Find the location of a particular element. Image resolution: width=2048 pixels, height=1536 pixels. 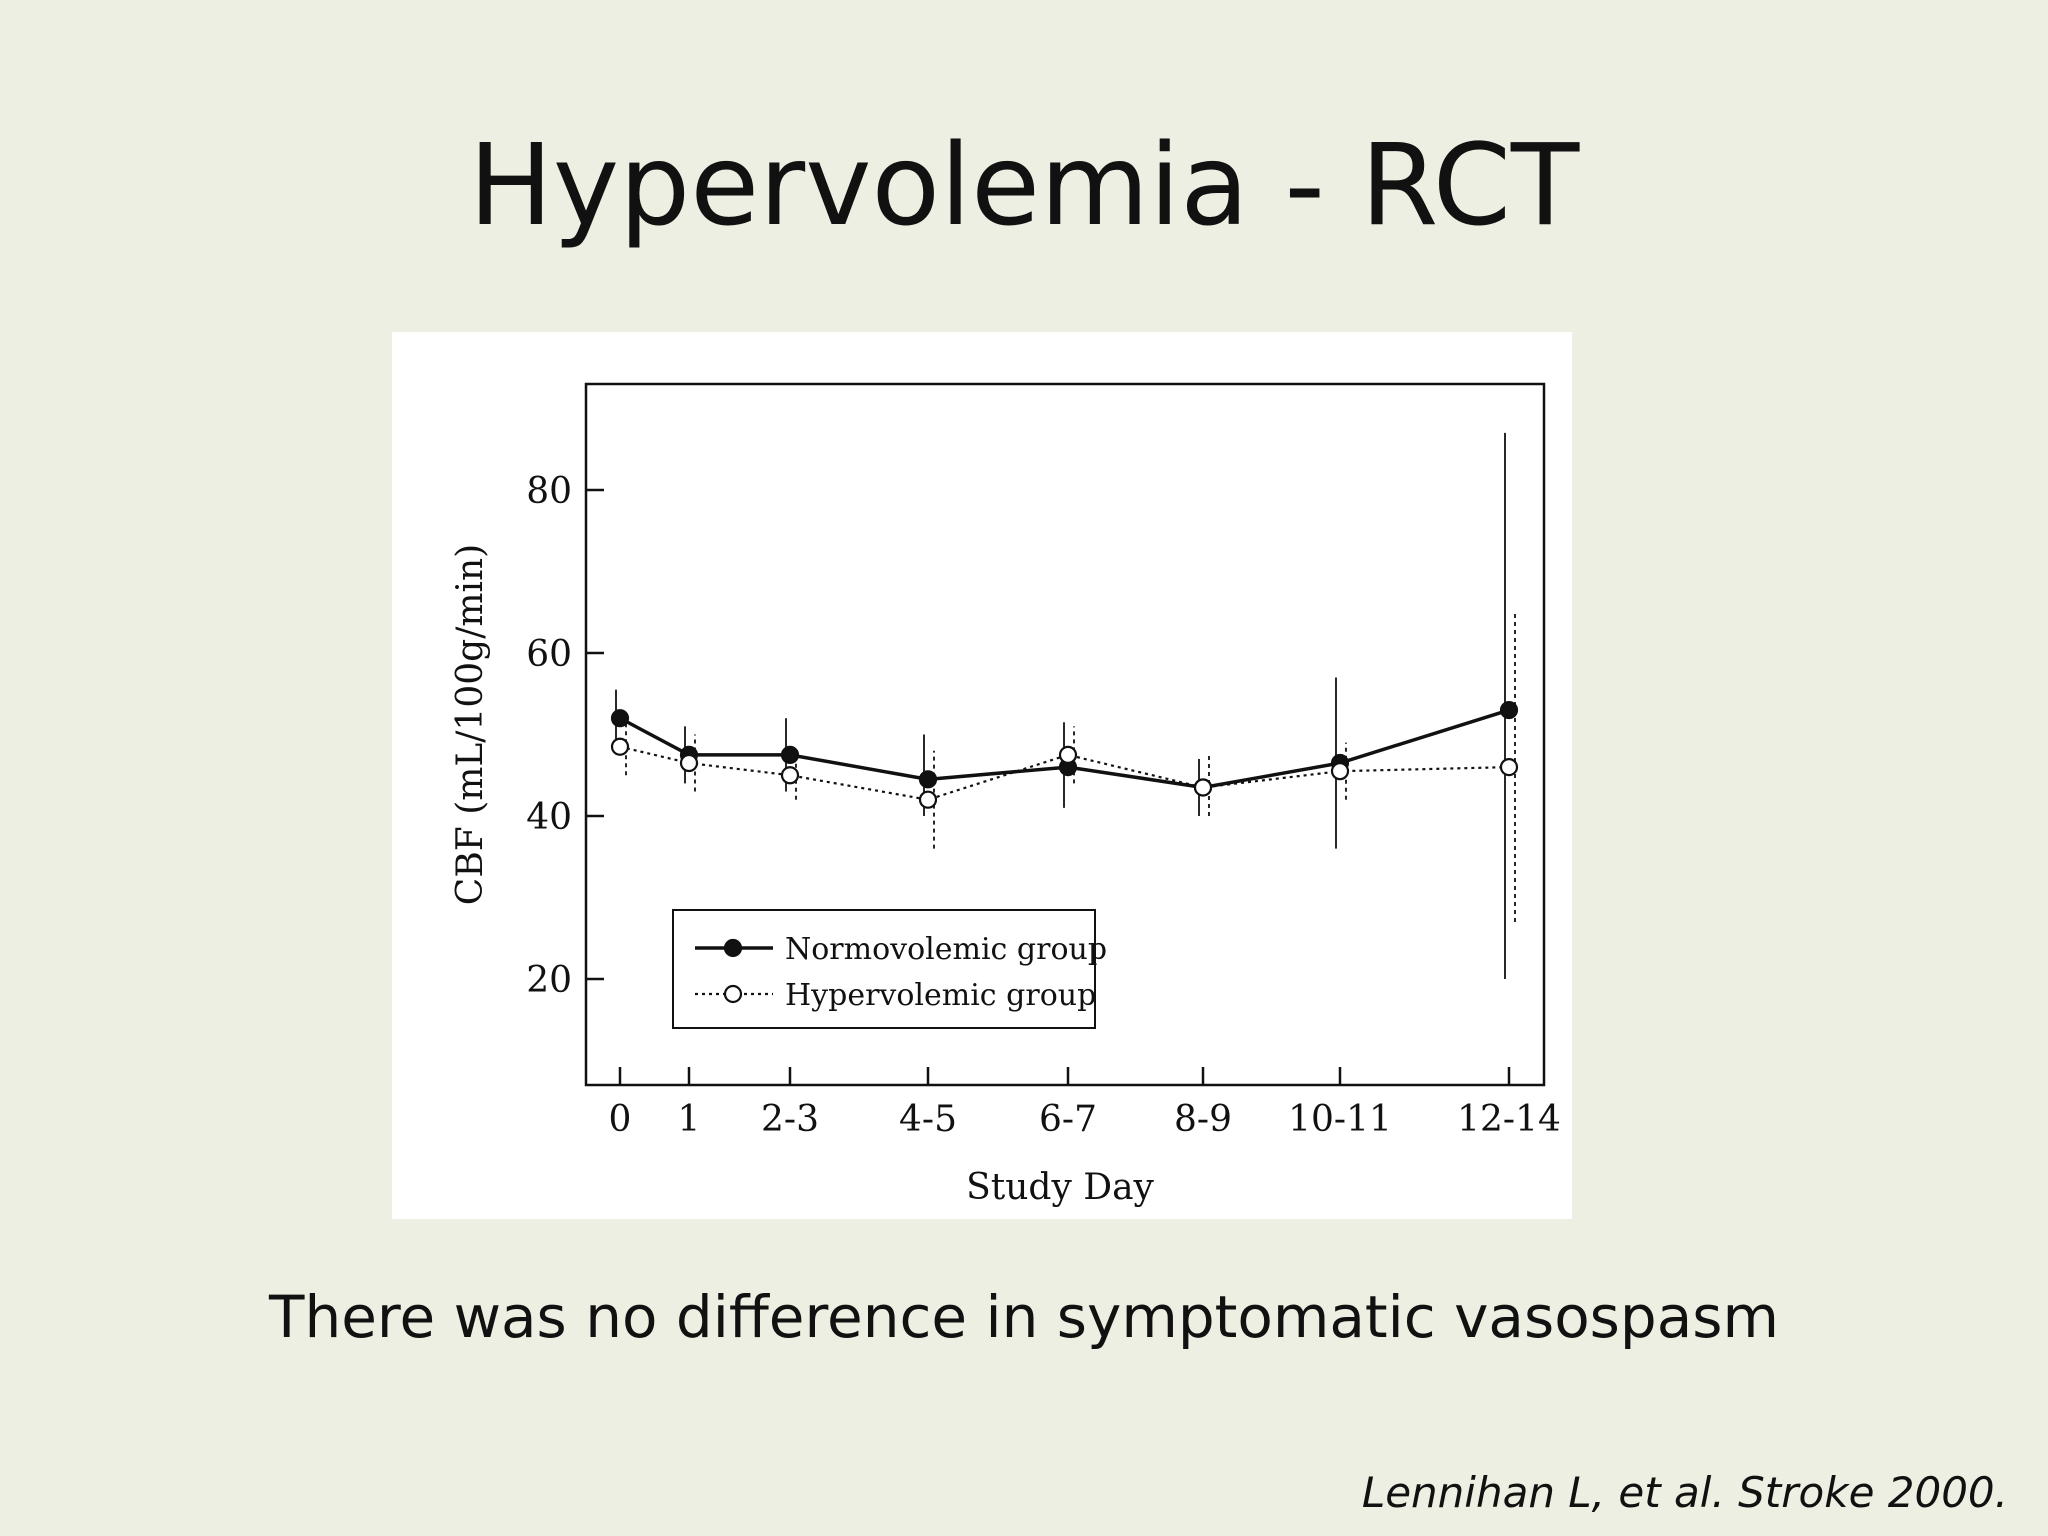

x-tick-label: 12-14 is located at coordinates (1509, 1119).